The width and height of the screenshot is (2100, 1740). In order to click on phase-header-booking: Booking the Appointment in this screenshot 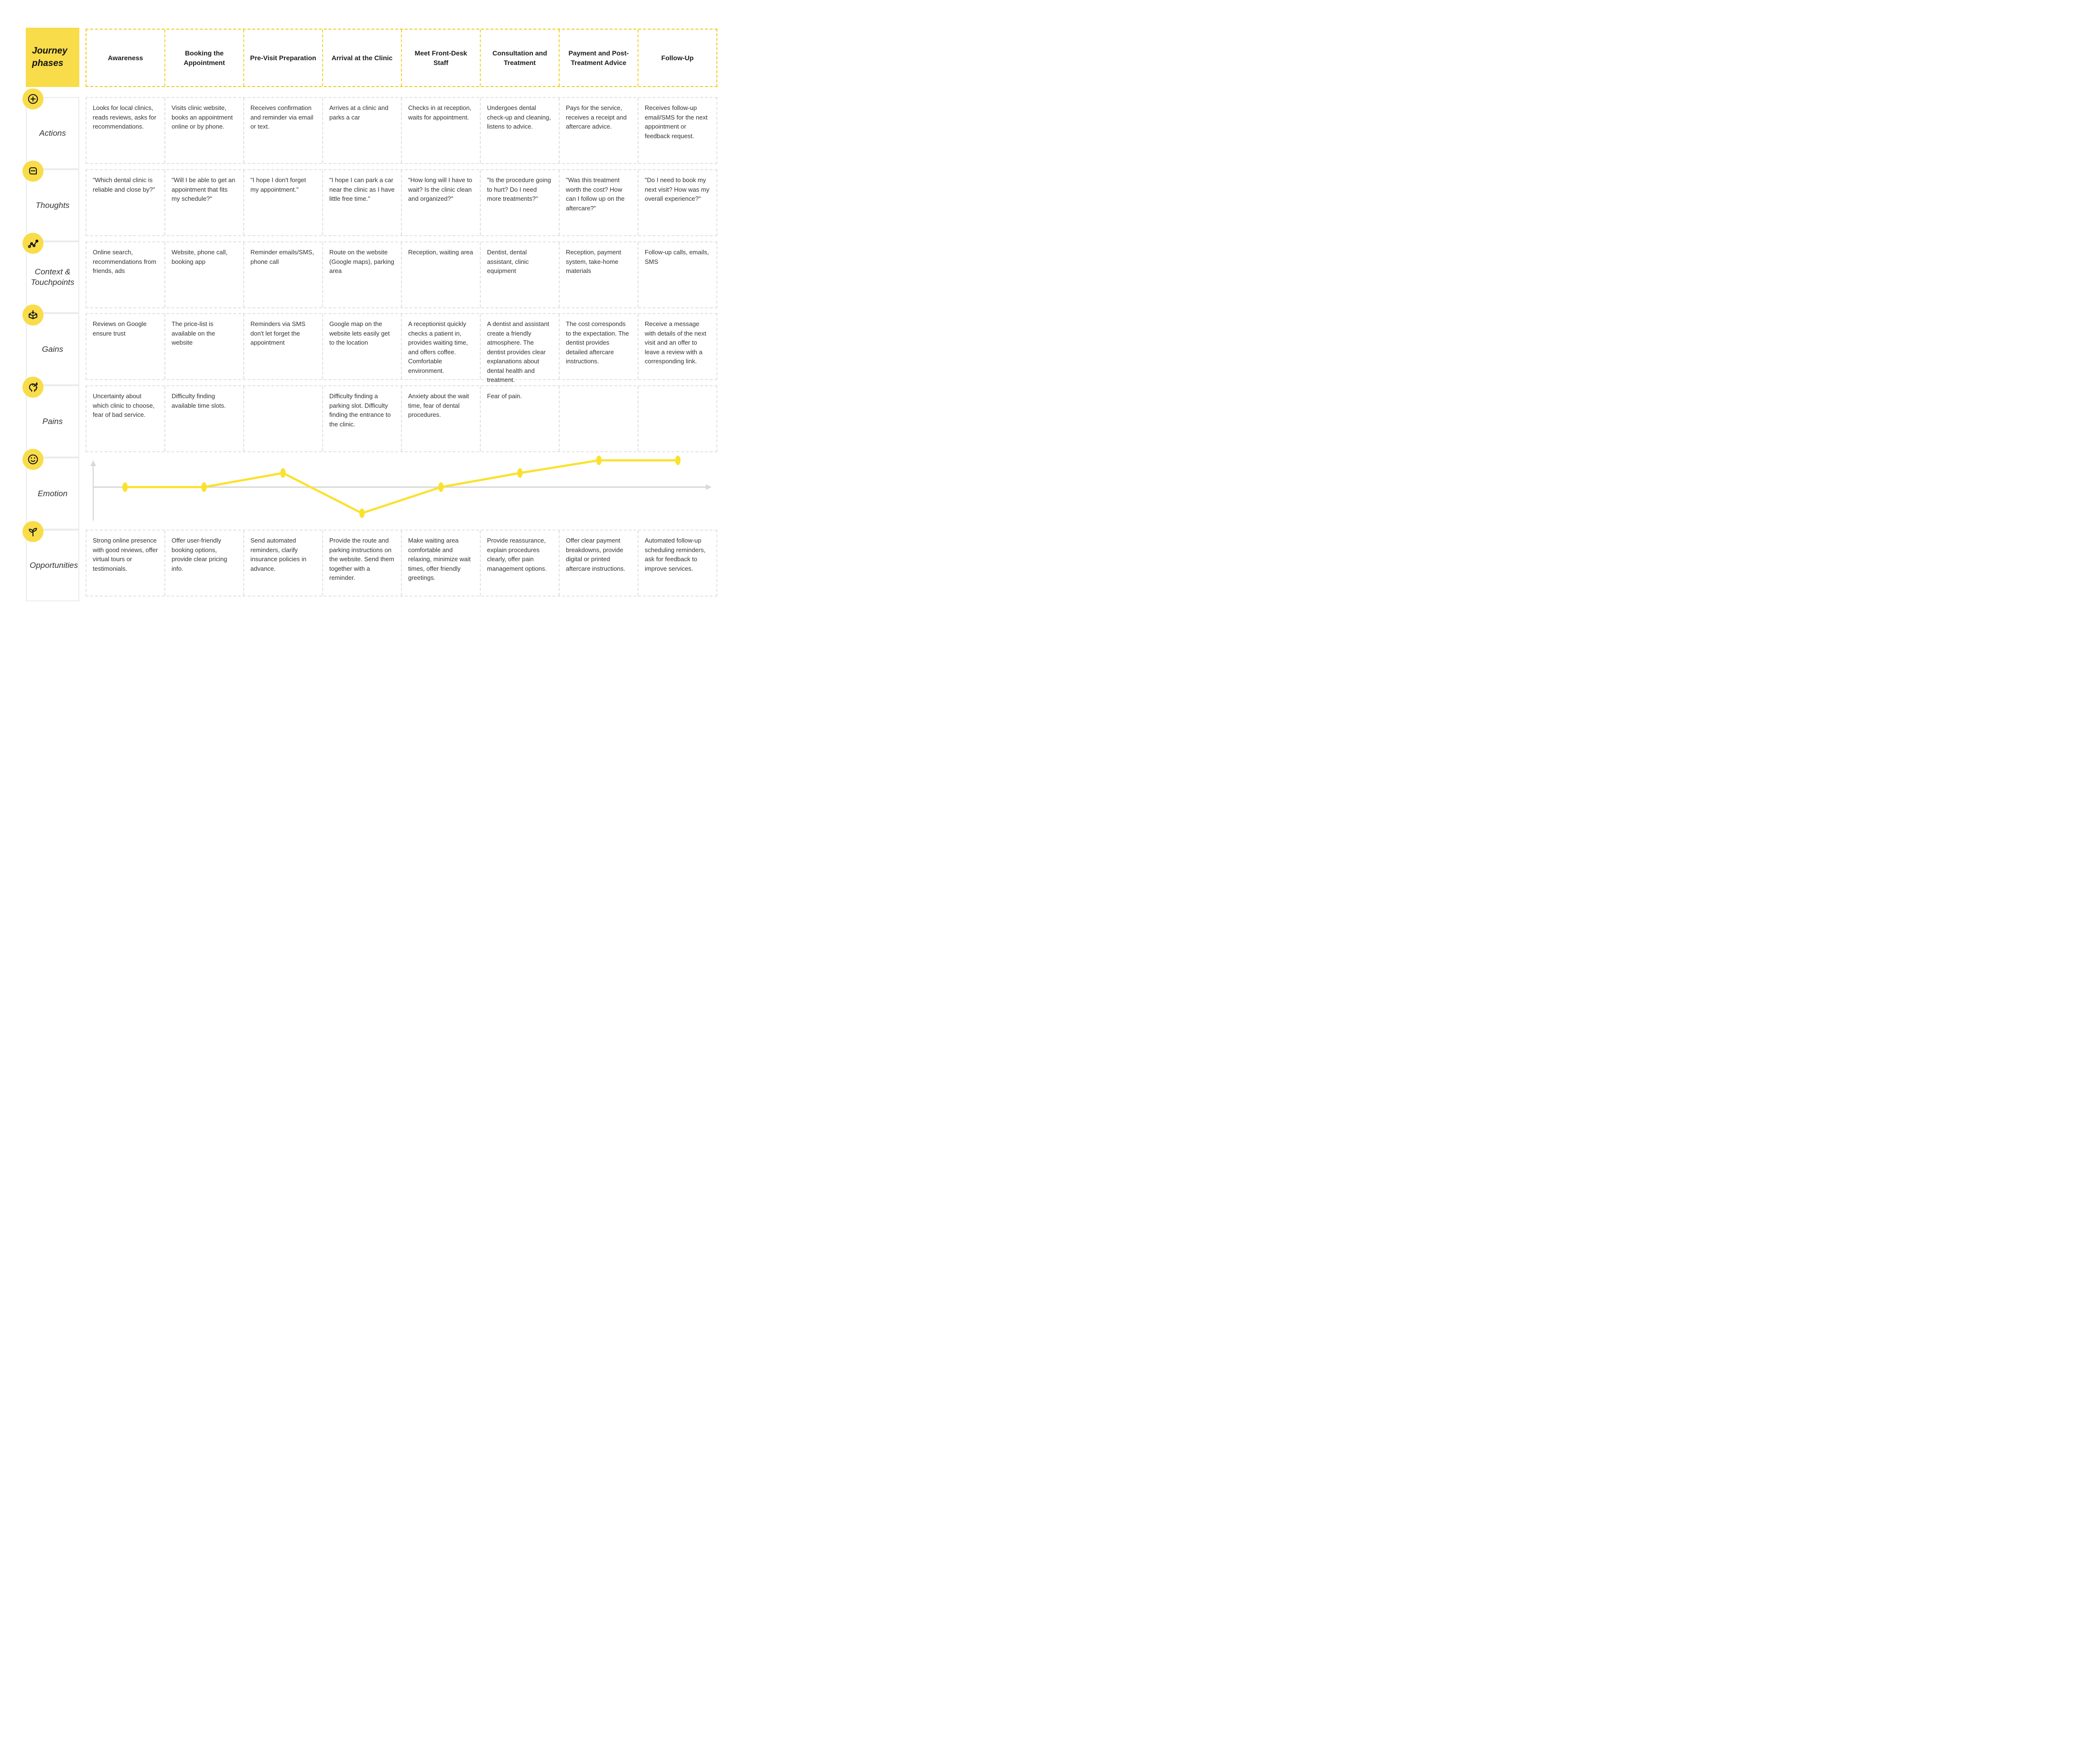, I will do `click(203, 58)`.